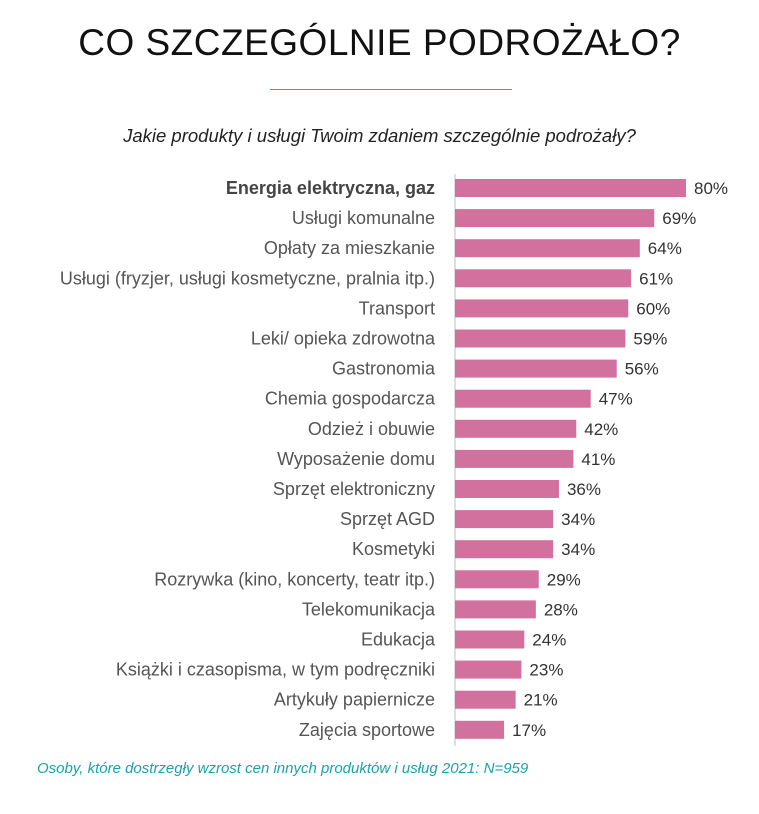  Describe the element at coordinates (653, 308) in the screenshot. I see `value-label: 60%` at that location.